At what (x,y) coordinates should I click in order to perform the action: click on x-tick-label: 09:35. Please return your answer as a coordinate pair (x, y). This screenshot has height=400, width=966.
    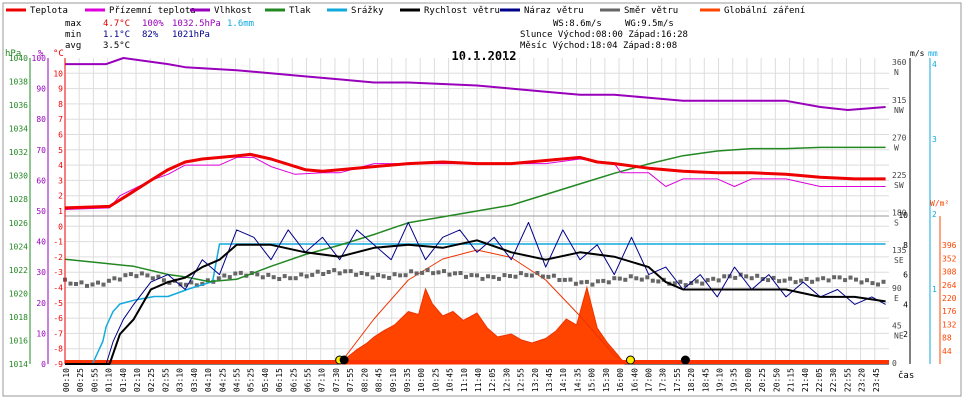
    Looking at the image, I should click on (407, 380).